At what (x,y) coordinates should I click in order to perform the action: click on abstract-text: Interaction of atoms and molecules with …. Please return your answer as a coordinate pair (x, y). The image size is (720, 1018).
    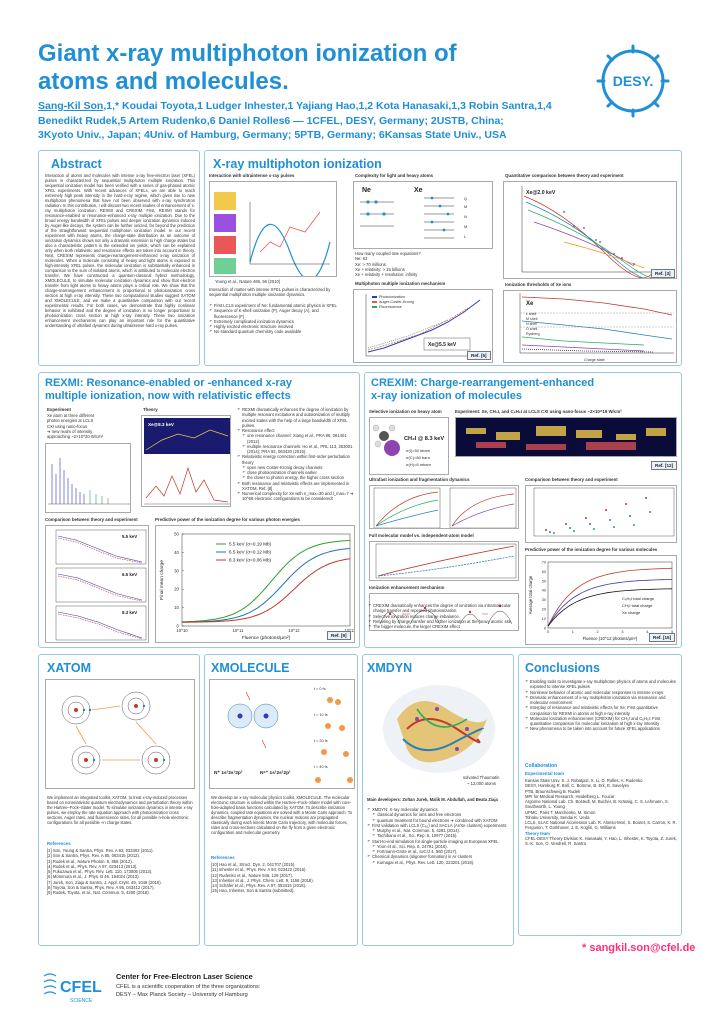
    Looking at the image, I should click on (120, 250).